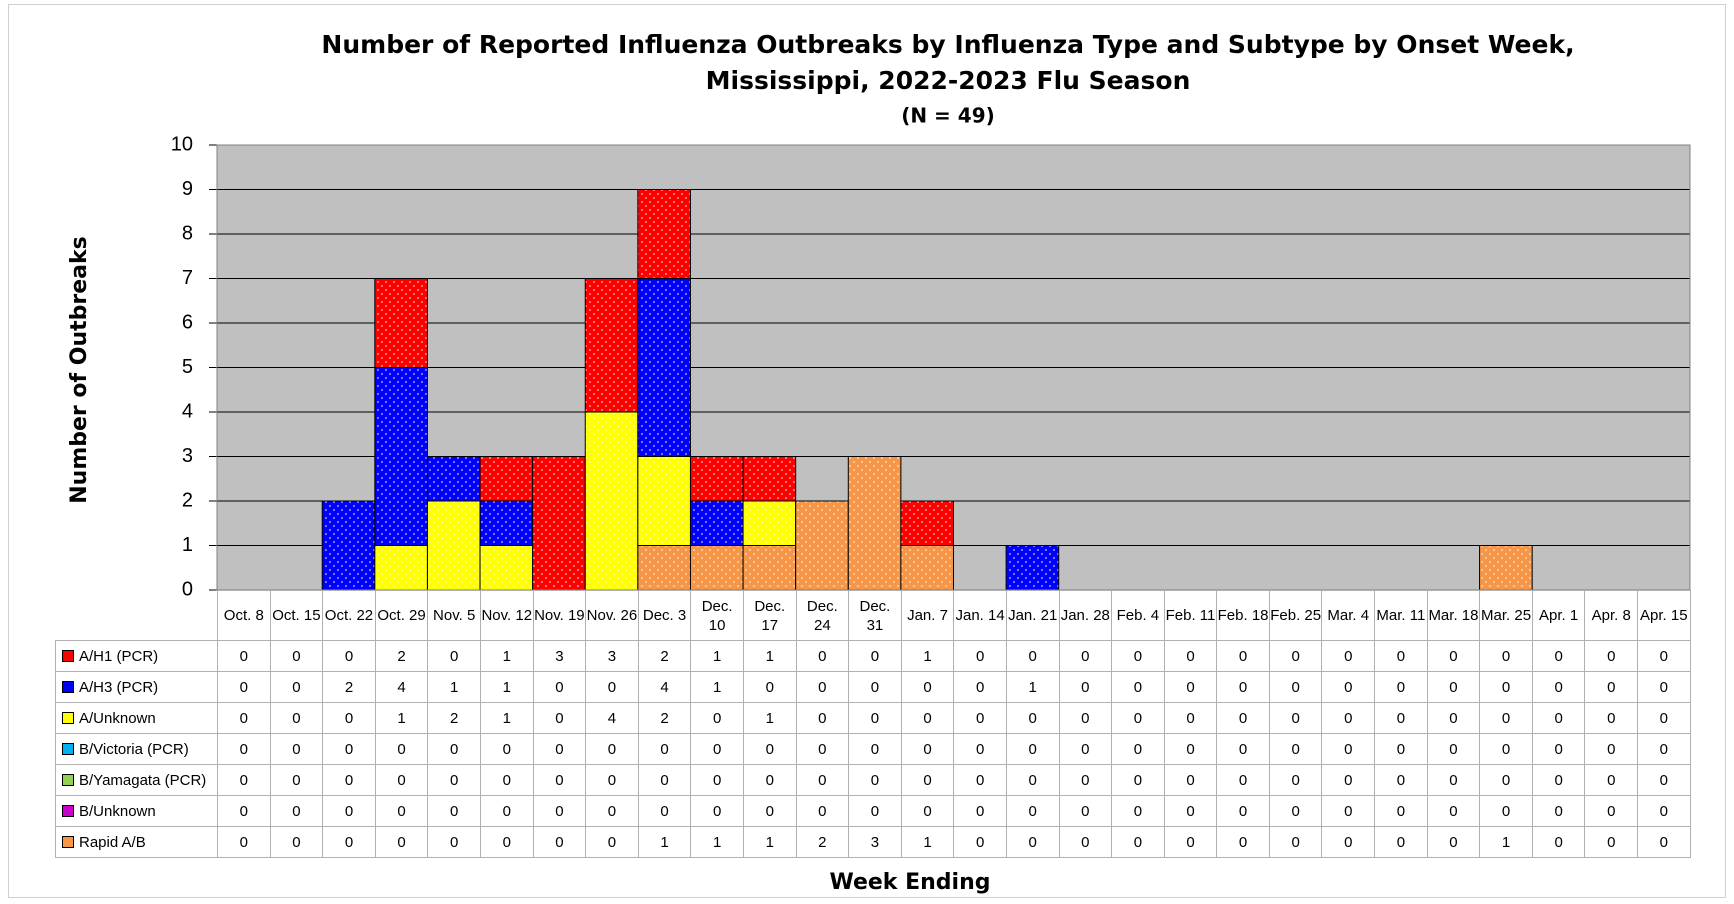  Describe the element at coordinates (1611, 615) in the screenshot. I see `x-tick-label: Apr. 8` at that location.